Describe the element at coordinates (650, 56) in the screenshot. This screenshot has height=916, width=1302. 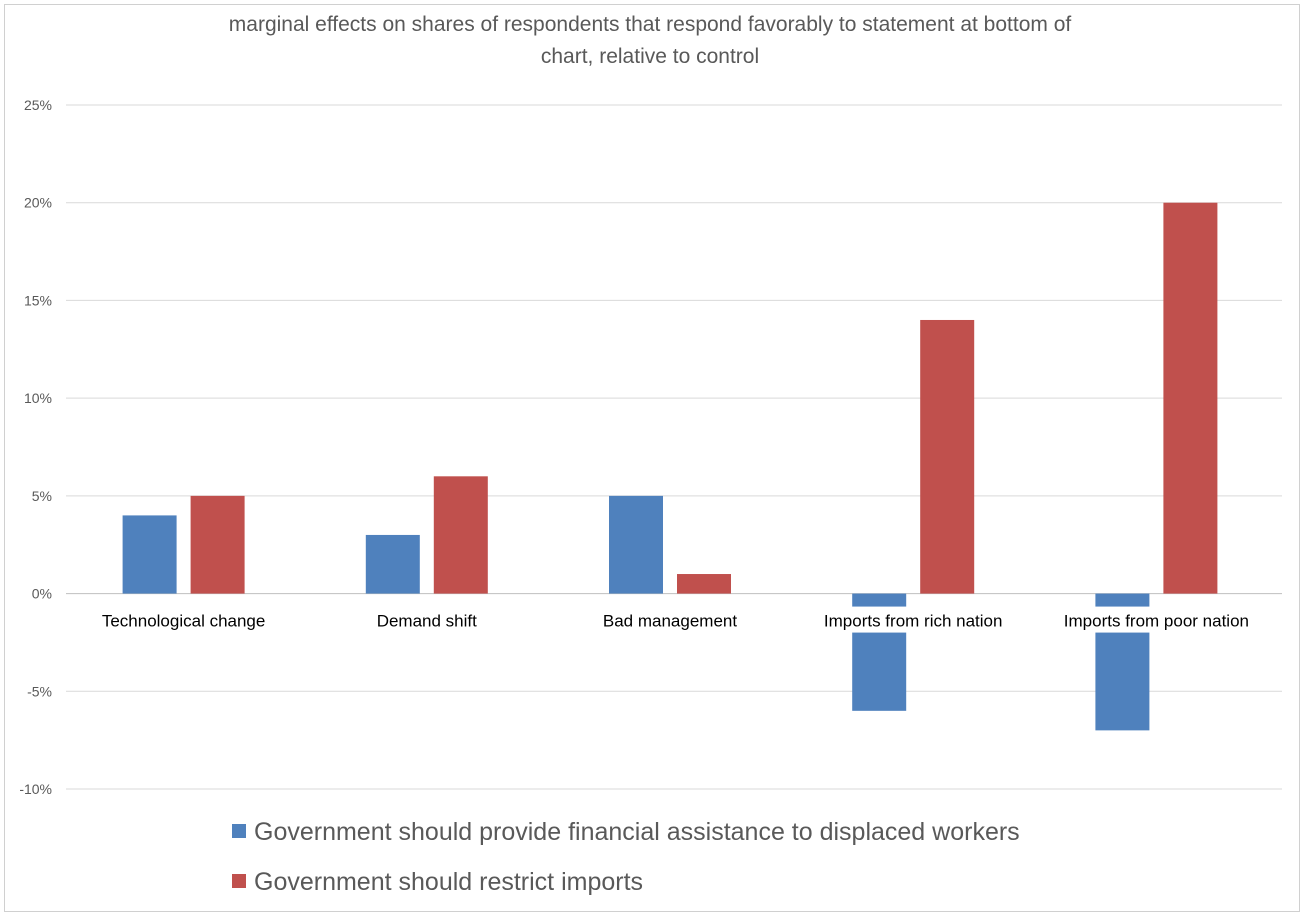
I see `chart-title-line-2: chart, relative to control` at that location.